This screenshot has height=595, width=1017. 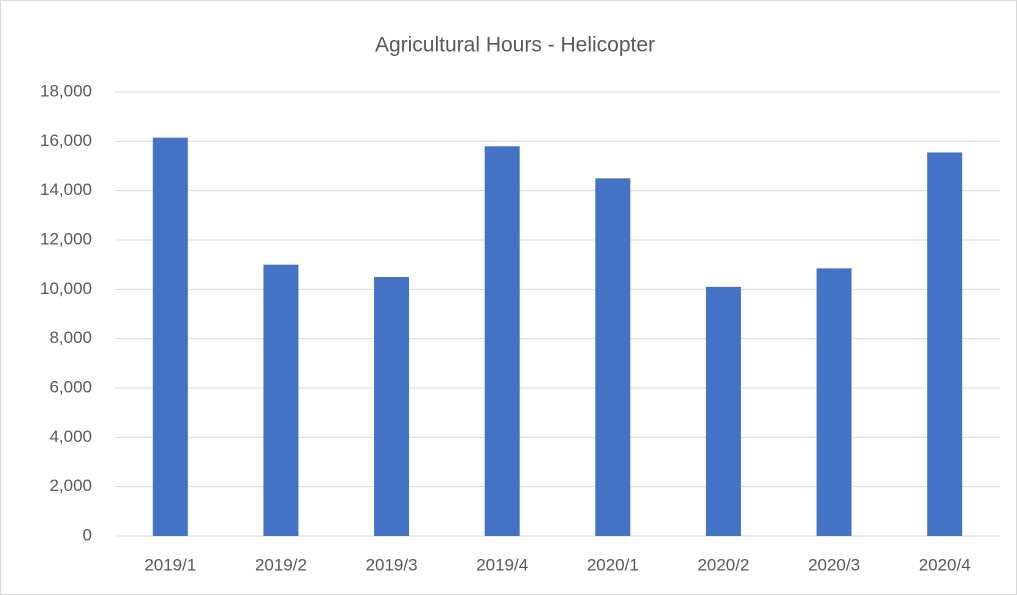 What do you see at coordinates (66, 90) in the screenshot?
I see `y-tick-label: 18,000` at bounding box center [66, 90].